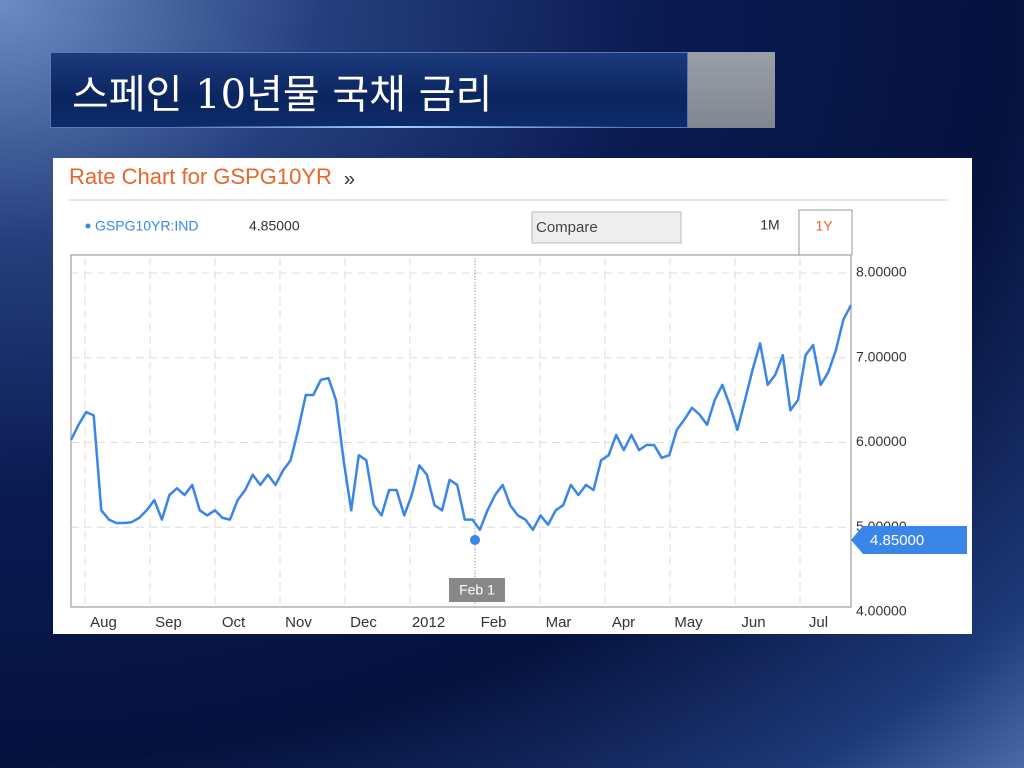 The image size is (1024, 768). I want to click on x-tick-label: Jun, so click(753, 622).